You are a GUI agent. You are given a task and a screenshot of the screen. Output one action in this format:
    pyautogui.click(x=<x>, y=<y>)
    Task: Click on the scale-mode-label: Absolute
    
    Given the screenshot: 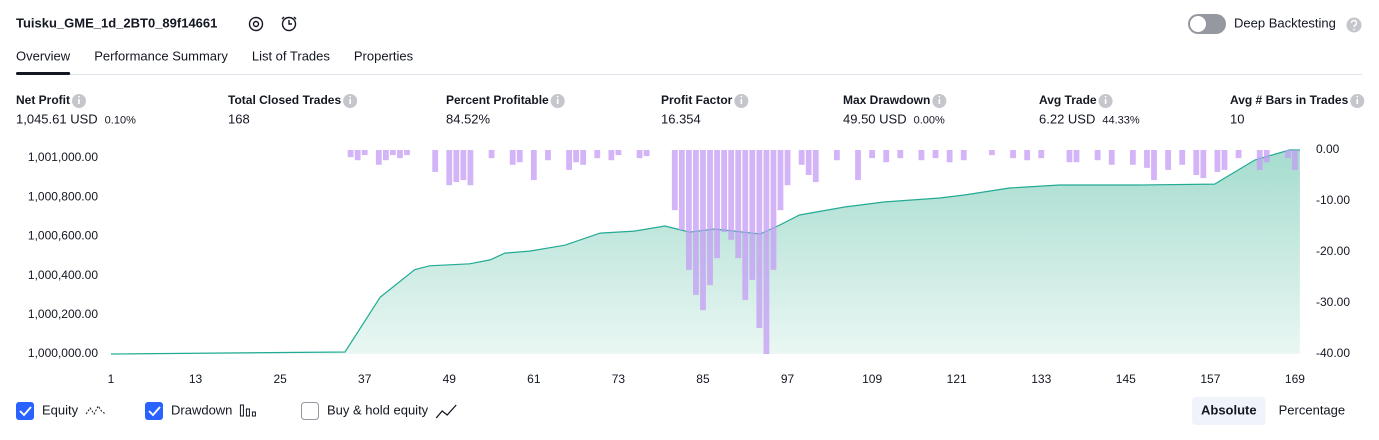 What is the action you would take?
    pyautogui.click(x=1229, y=409)
    